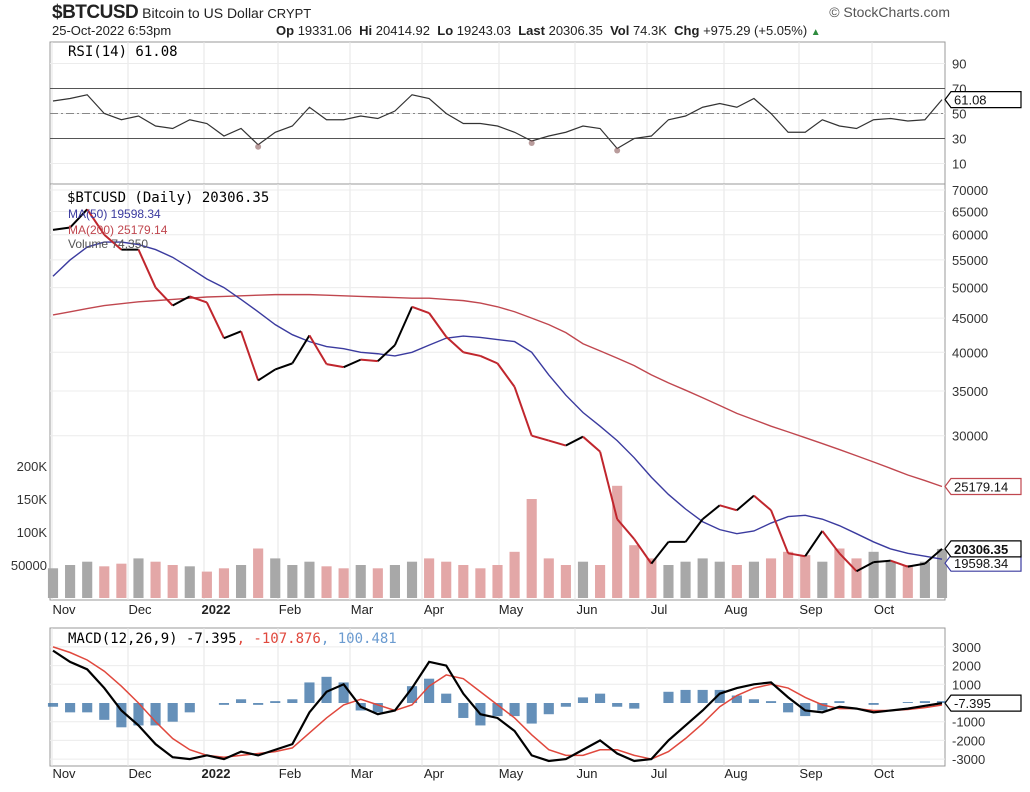 This screenshot has width=1030, height=792. What do you see at coordinates (403, 30) in the screenshot?
I see `high-value: 20414.92` at bounding box center [403, 30].